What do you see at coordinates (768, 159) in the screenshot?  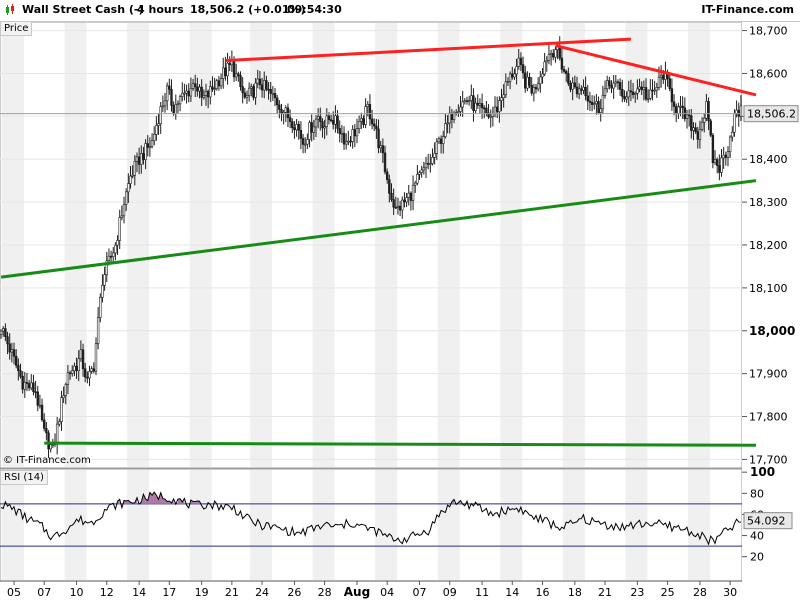 I see `y-tick-label: 18,400` at bounding box center [768, 159].